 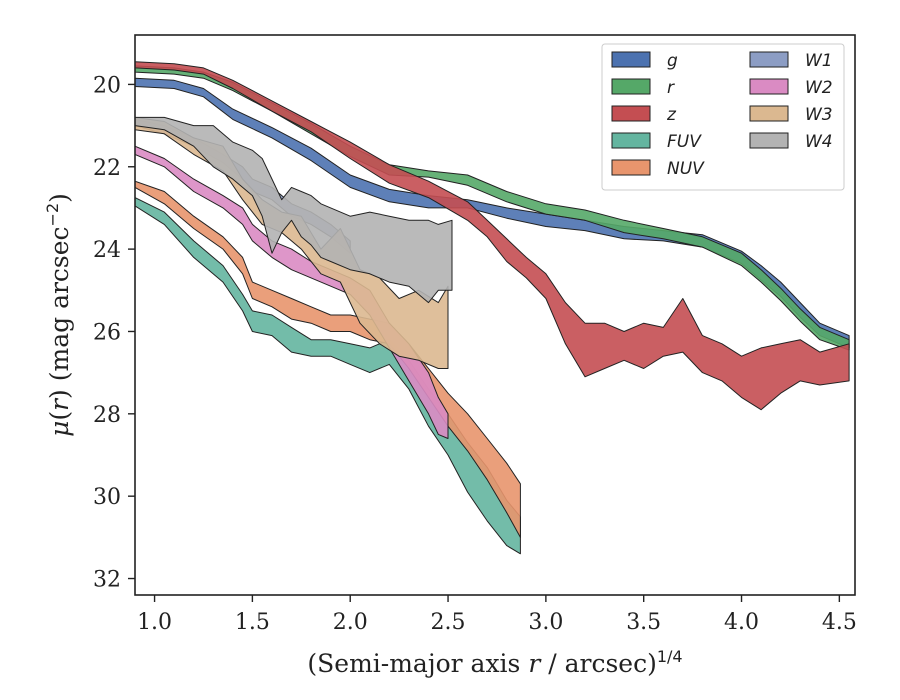 I want to click on y-tick-label: 22, so click(x=107, y=168).